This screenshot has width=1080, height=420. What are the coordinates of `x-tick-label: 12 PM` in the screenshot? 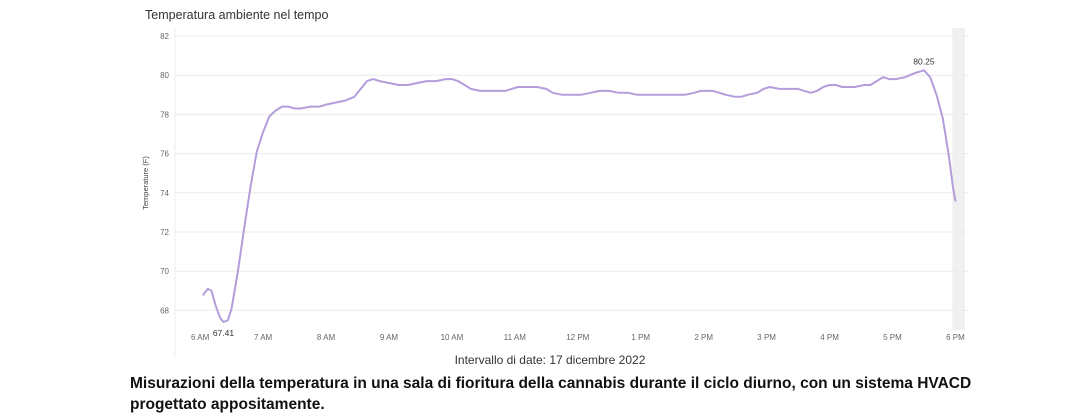 It's located at (577, 337).